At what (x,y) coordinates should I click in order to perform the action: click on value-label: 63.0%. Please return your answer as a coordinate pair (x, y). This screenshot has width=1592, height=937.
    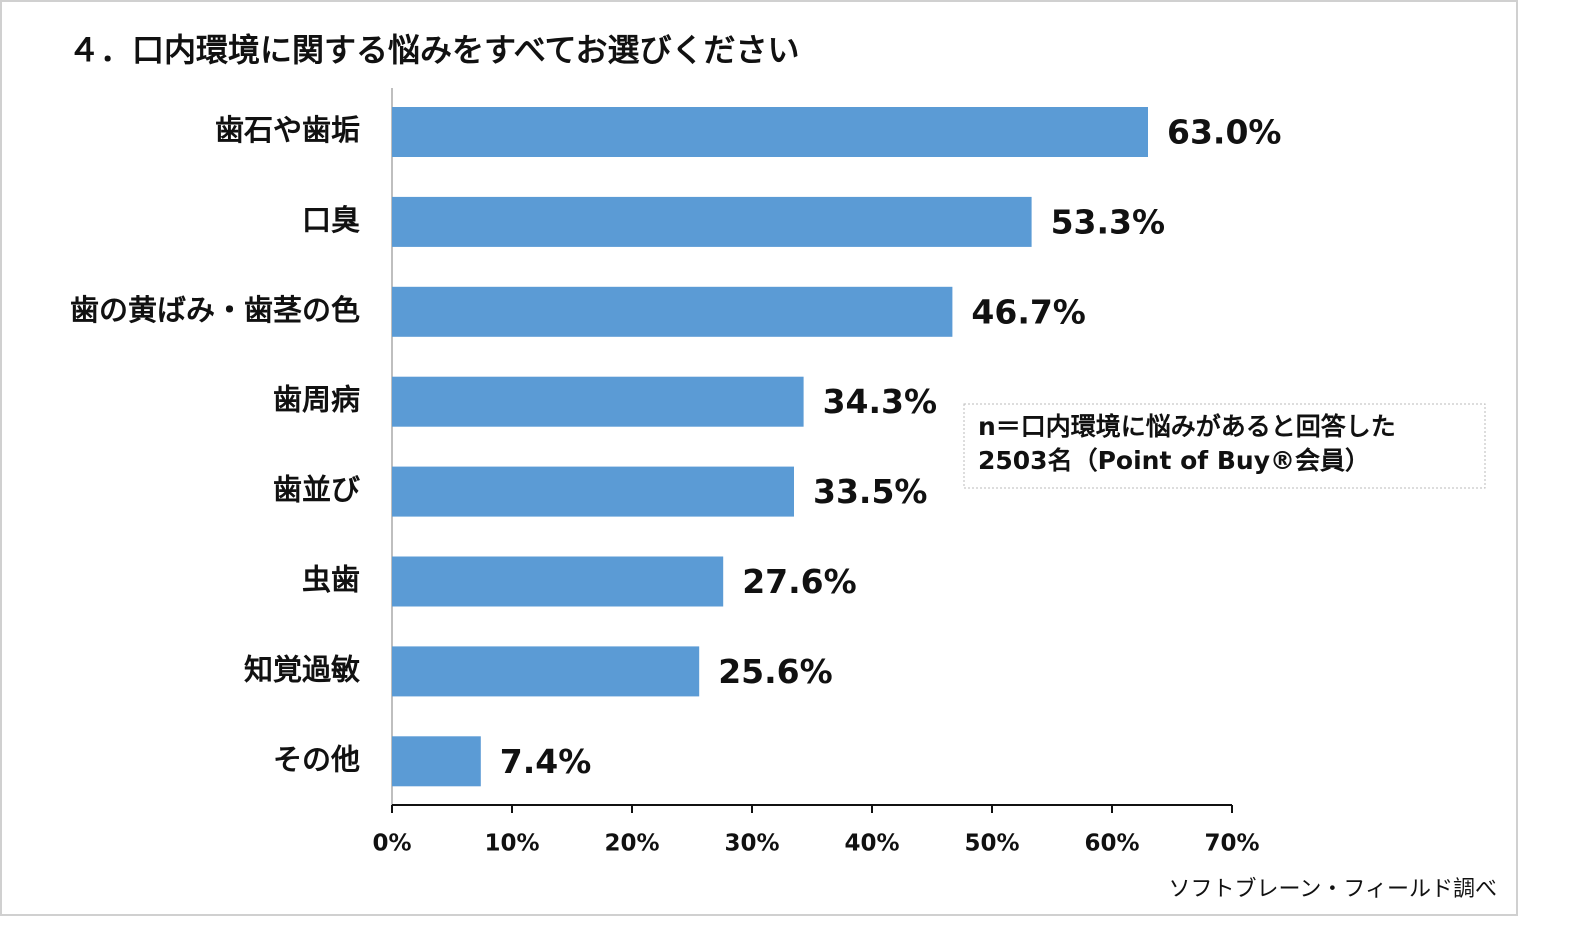
    Looking at the image, I should click on (1224, 132).